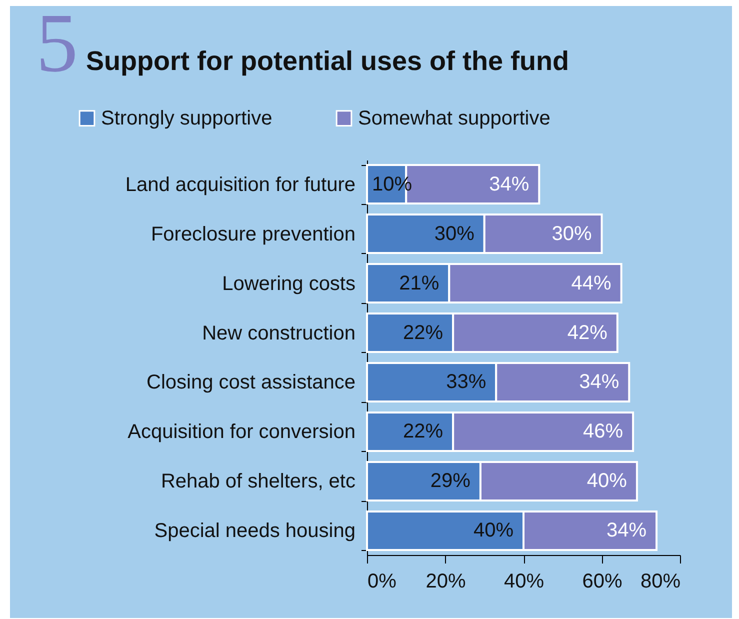 The image size is (739, 619). I want to click on y-tick-label: New construction, so click(279, 333).